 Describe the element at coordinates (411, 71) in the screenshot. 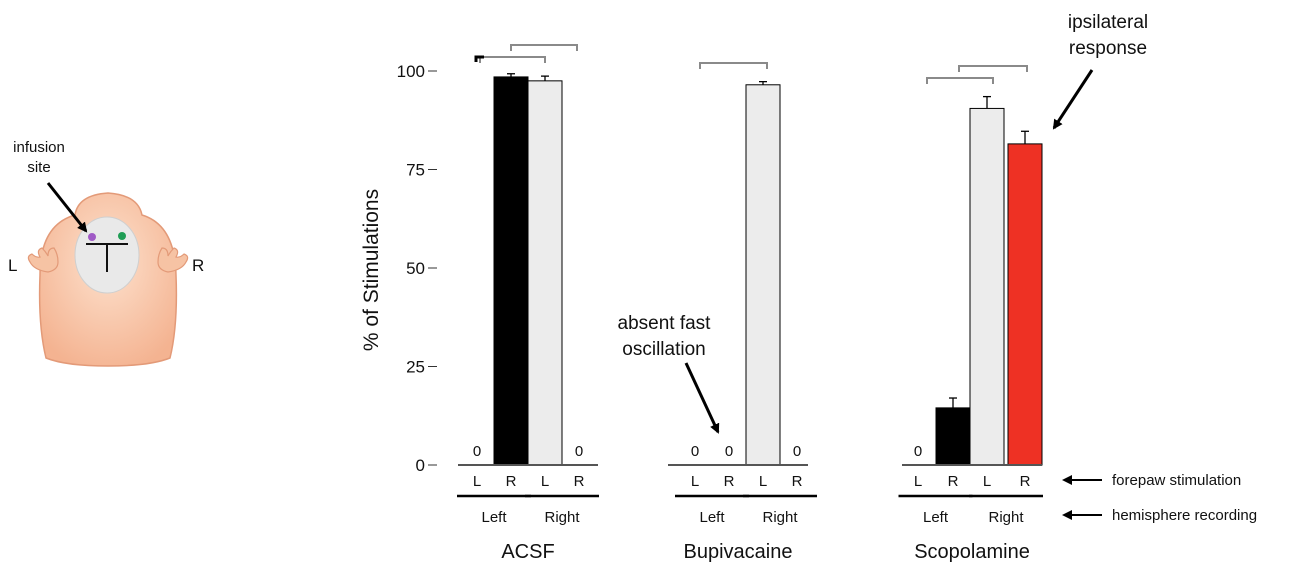

I see `y-tick-label: 100` at that location.